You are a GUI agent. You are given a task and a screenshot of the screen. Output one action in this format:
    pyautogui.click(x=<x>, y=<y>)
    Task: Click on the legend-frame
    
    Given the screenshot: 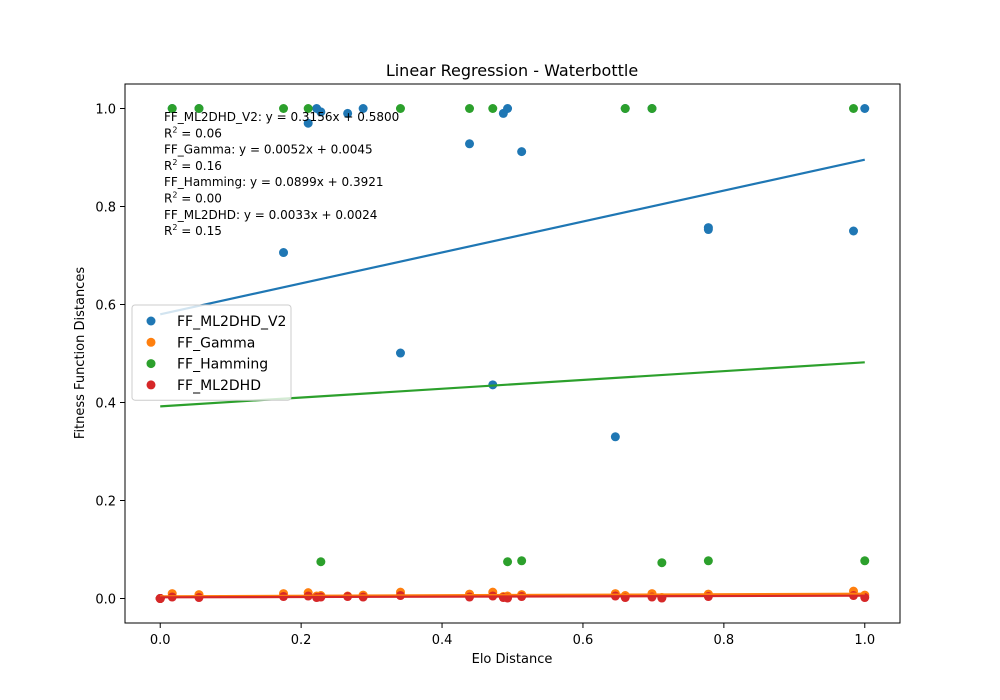 What is the action you would take?
    pyautogui.click(x=211, y=352)
    